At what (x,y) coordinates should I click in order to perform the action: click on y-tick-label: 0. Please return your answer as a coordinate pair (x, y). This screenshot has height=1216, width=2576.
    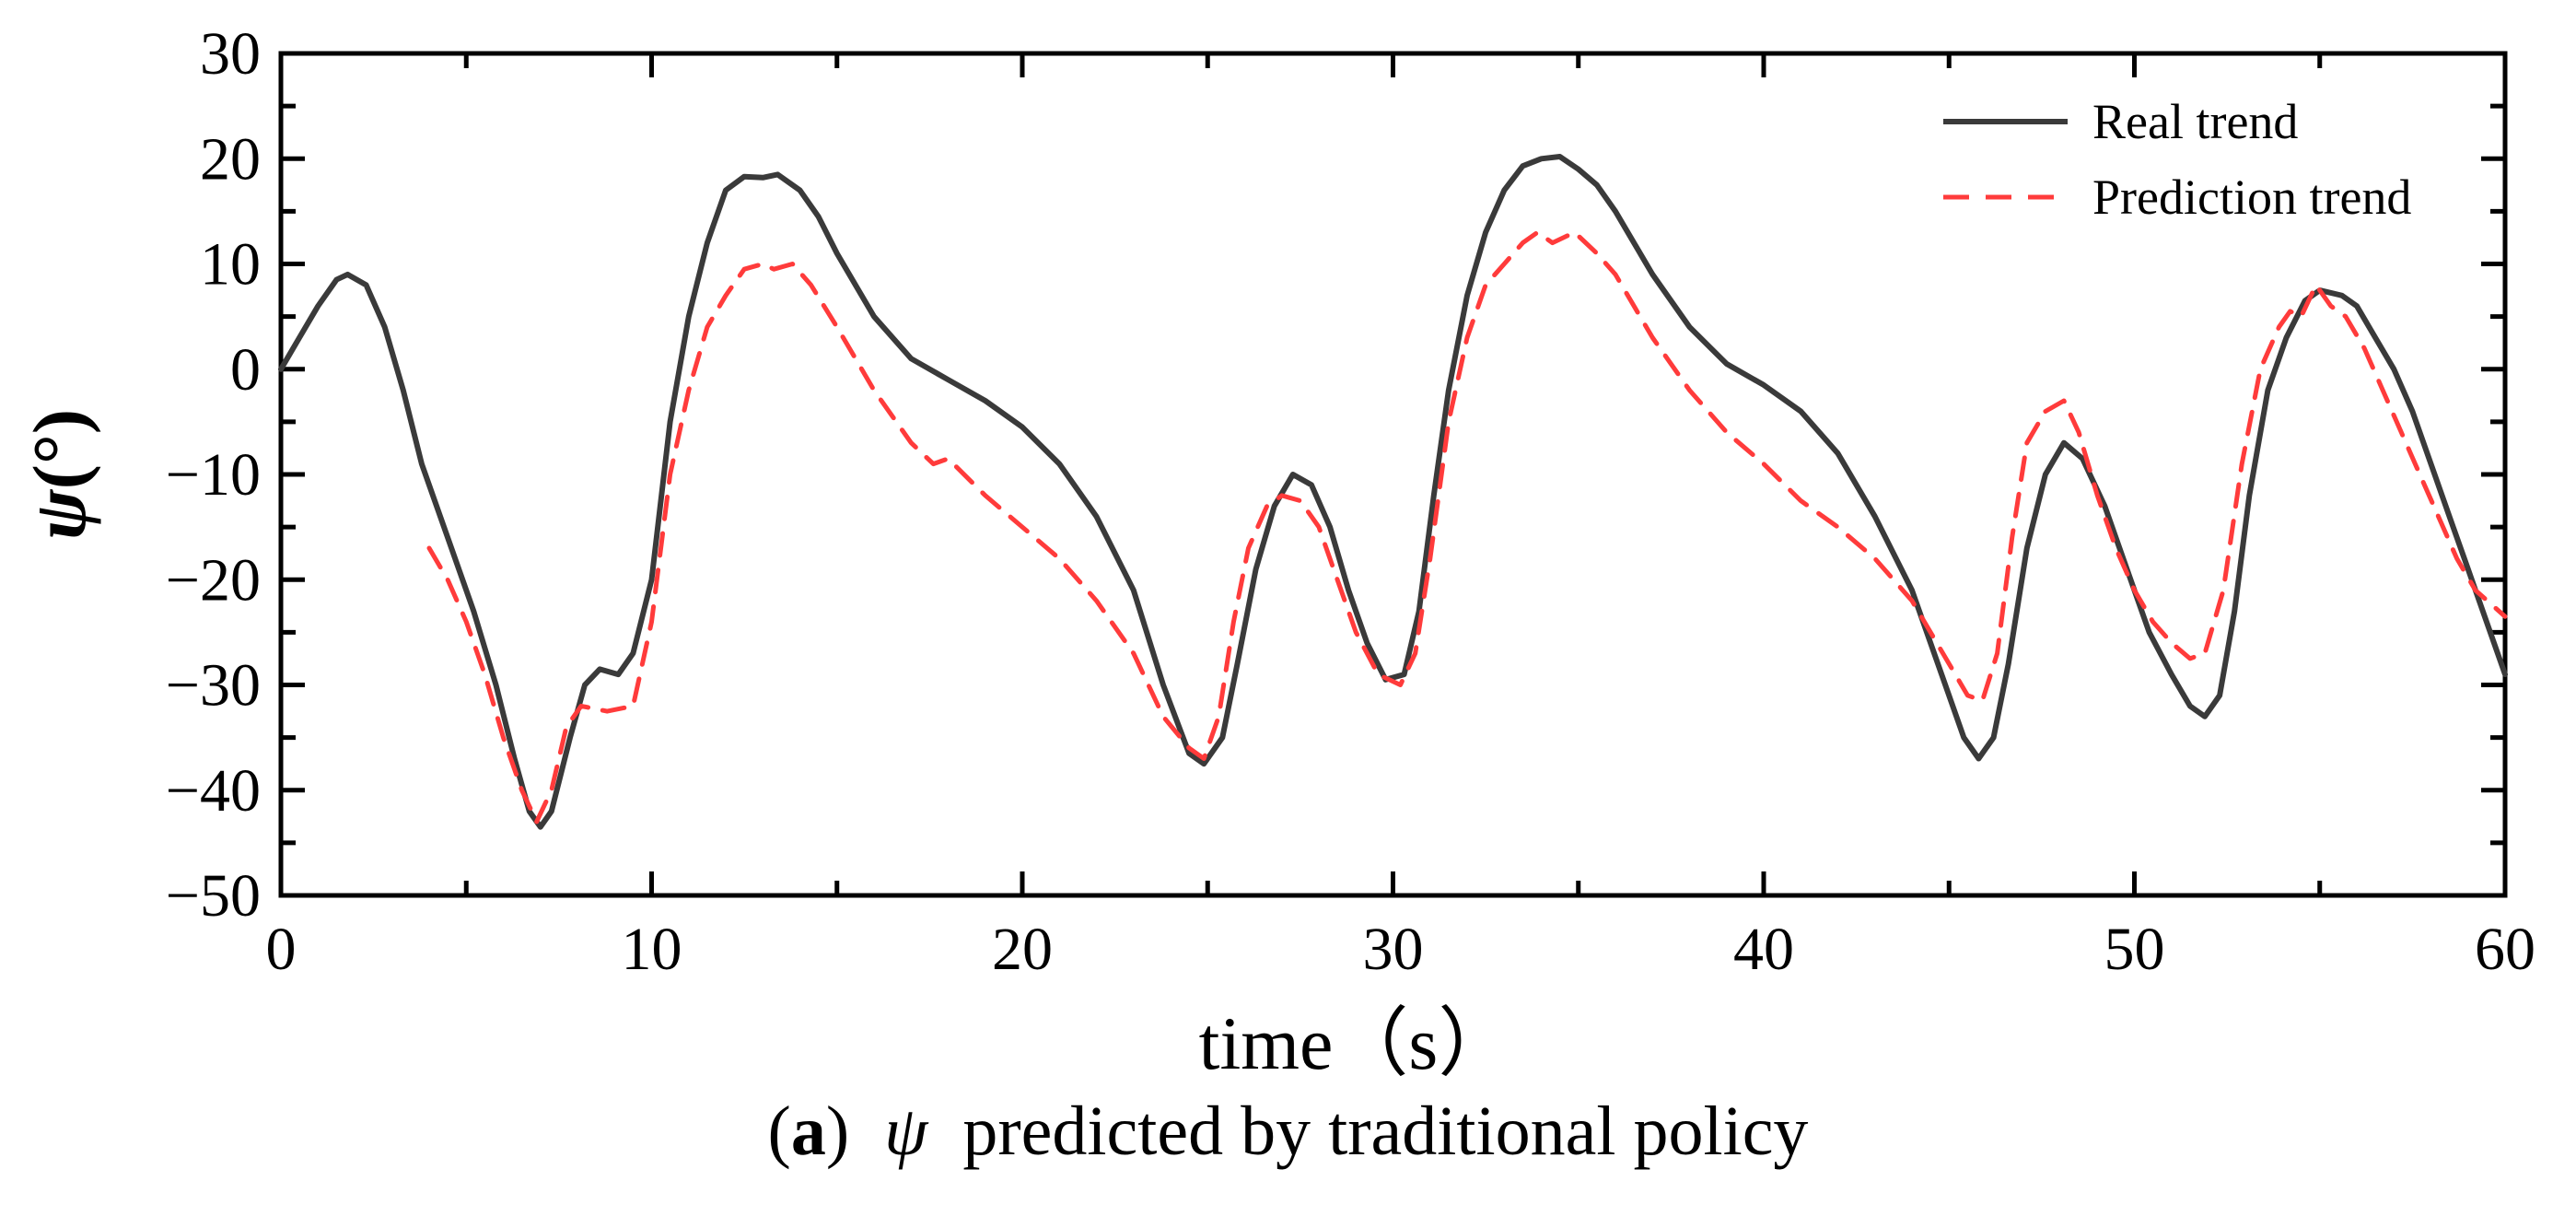
    Looking at the image, I should click on (245, 369).